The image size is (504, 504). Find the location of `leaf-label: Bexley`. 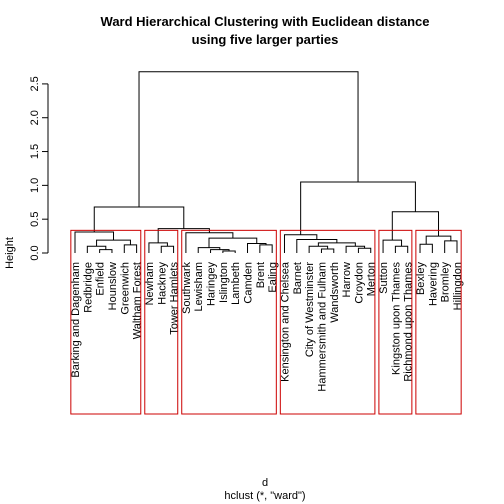

leaf-label: Bexley is located at coordinates (421, 279).